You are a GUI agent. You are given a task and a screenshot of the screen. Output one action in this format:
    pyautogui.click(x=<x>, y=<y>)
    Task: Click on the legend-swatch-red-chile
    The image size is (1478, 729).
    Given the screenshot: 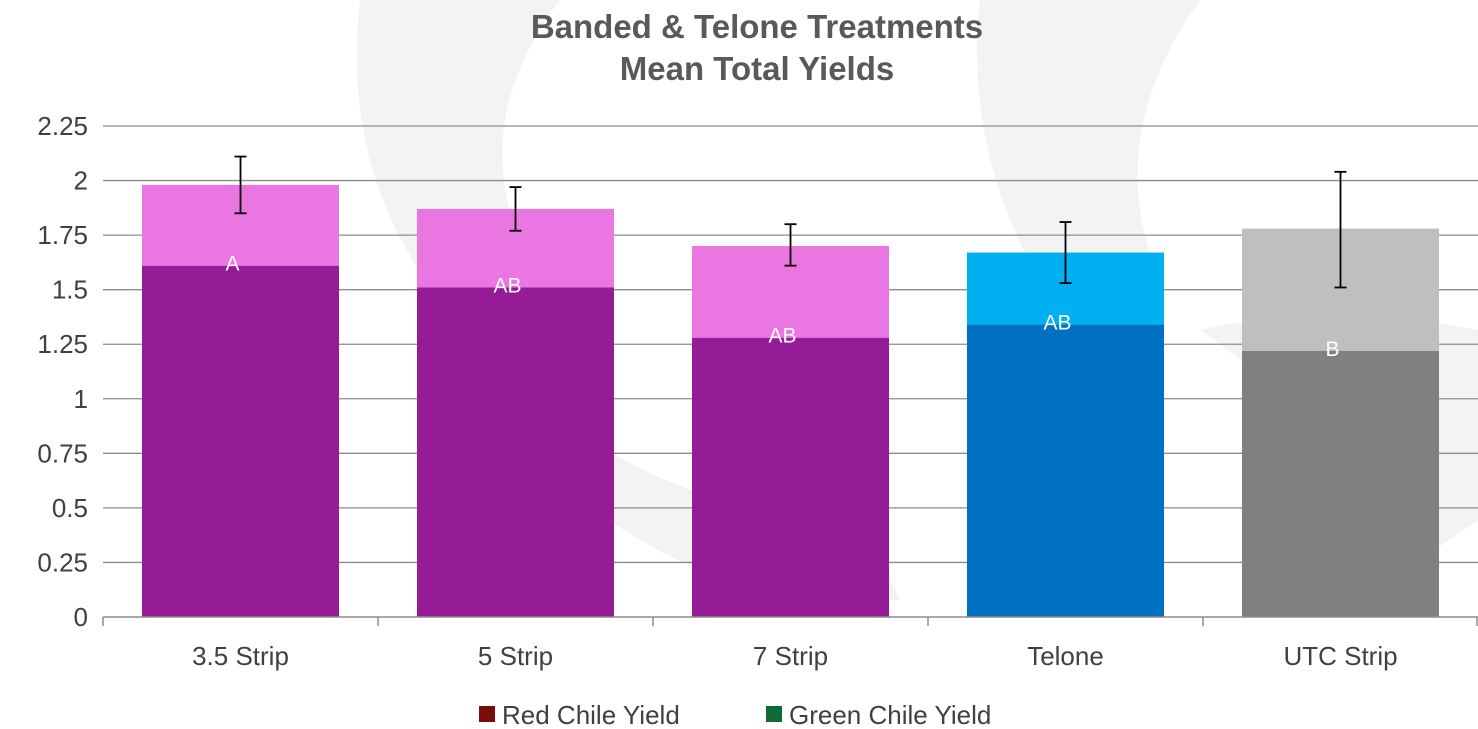 What is the action you would take?
    pyautogui.click(x=487, y=714)
    